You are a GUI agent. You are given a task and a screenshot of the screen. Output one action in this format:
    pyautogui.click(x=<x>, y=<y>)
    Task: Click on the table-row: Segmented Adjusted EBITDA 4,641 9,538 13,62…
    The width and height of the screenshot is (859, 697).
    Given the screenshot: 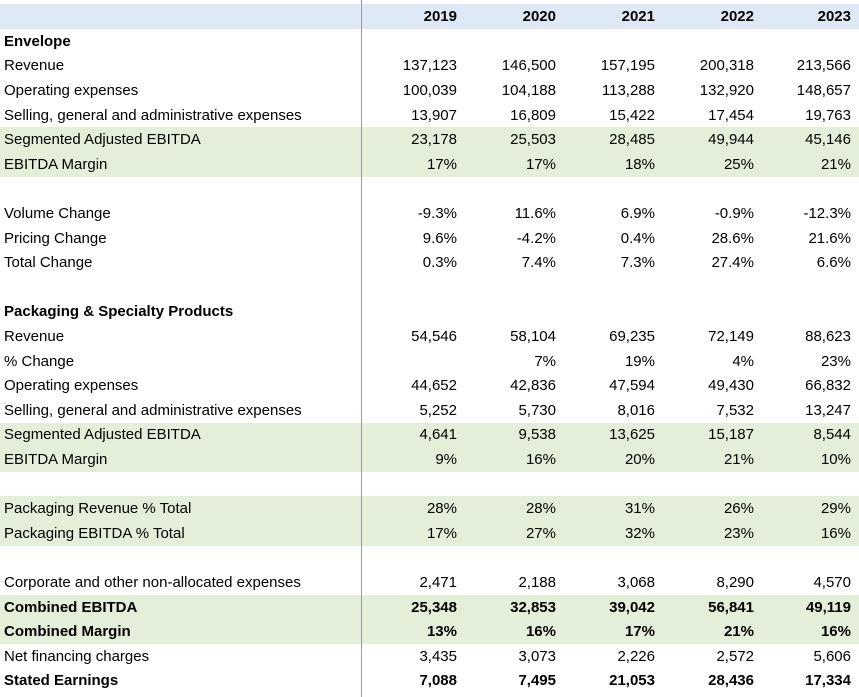 What is the action you would take?
    pyautogui.click(x=429, y=435)
    